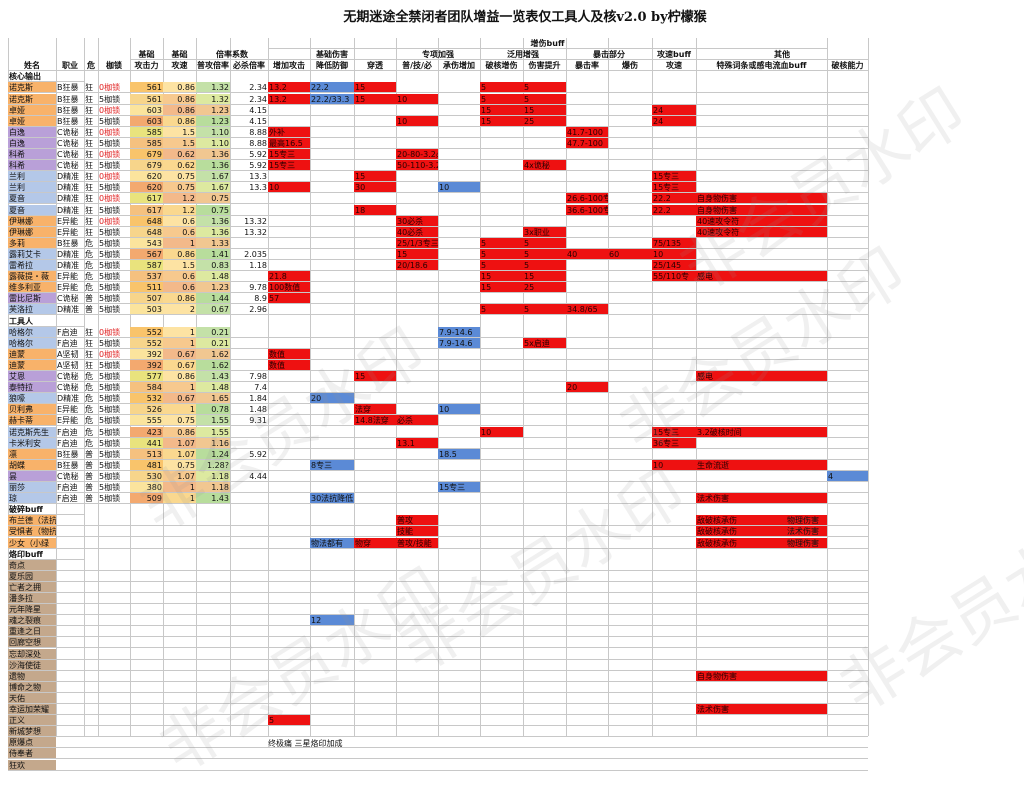 The width and height of the screenshot is (1024, 790). What do you see at coordinates (213, 288) in the screenshot?
I see `core-cell: 1.23` at bounding box center [213, 288].